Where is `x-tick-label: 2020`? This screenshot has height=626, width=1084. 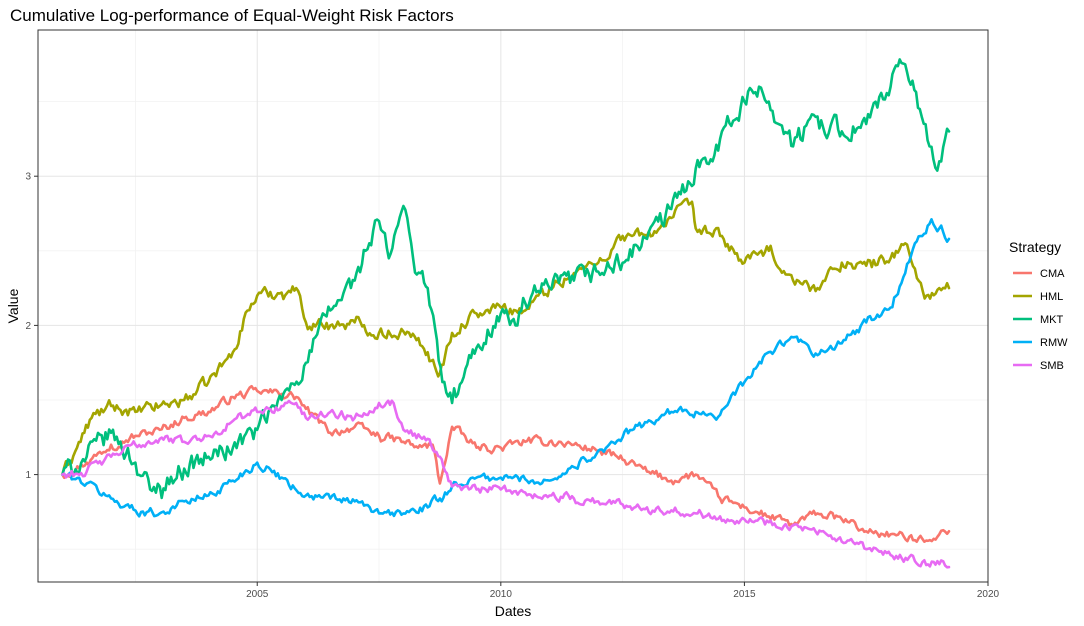 x-tick-label: 2020 is located at coordinates (988, 594).